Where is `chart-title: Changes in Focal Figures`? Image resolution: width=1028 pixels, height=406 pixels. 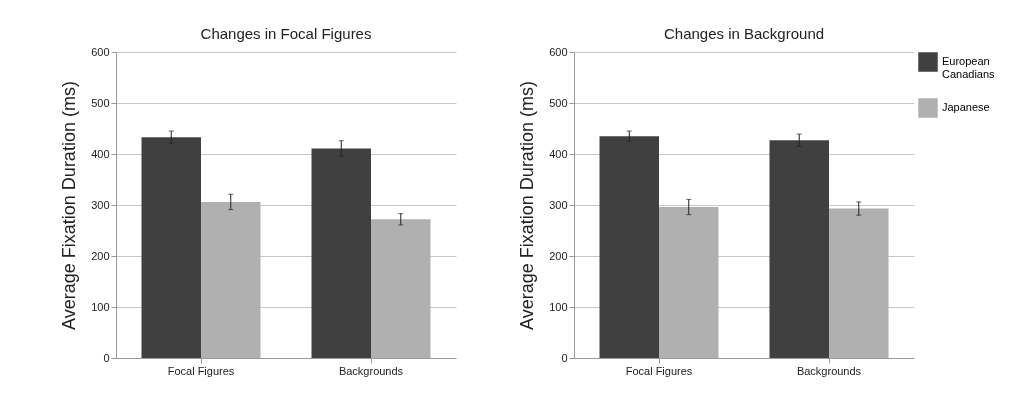
chart-title: Changes in Focal Figures is located at coordinates (286, 33).